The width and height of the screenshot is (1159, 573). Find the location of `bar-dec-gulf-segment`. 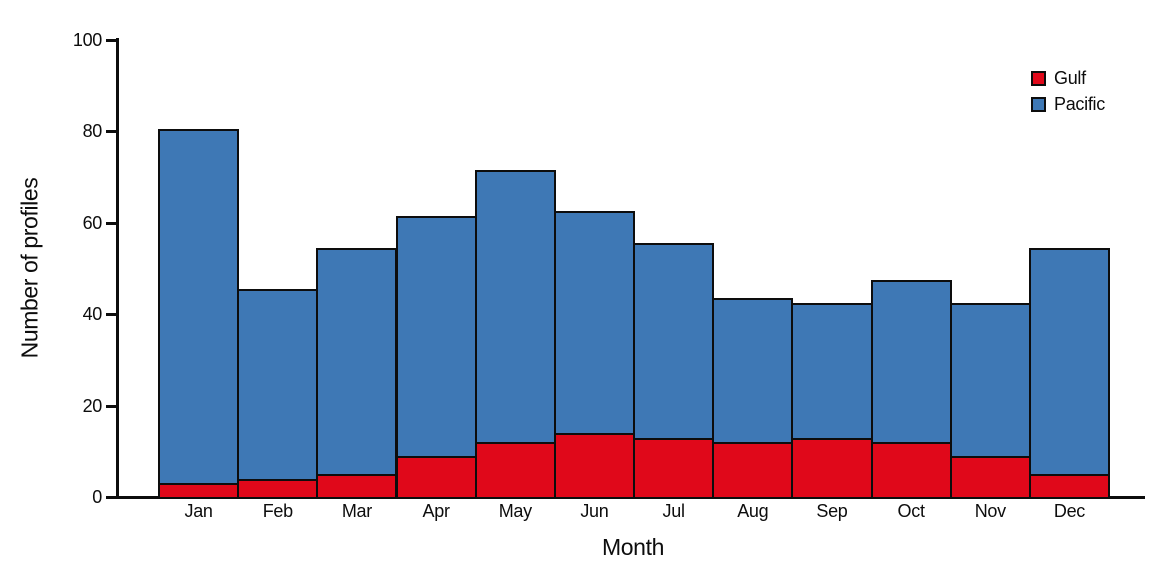

bar-dec-gulf-segment is located at coordinates (1069, 485).